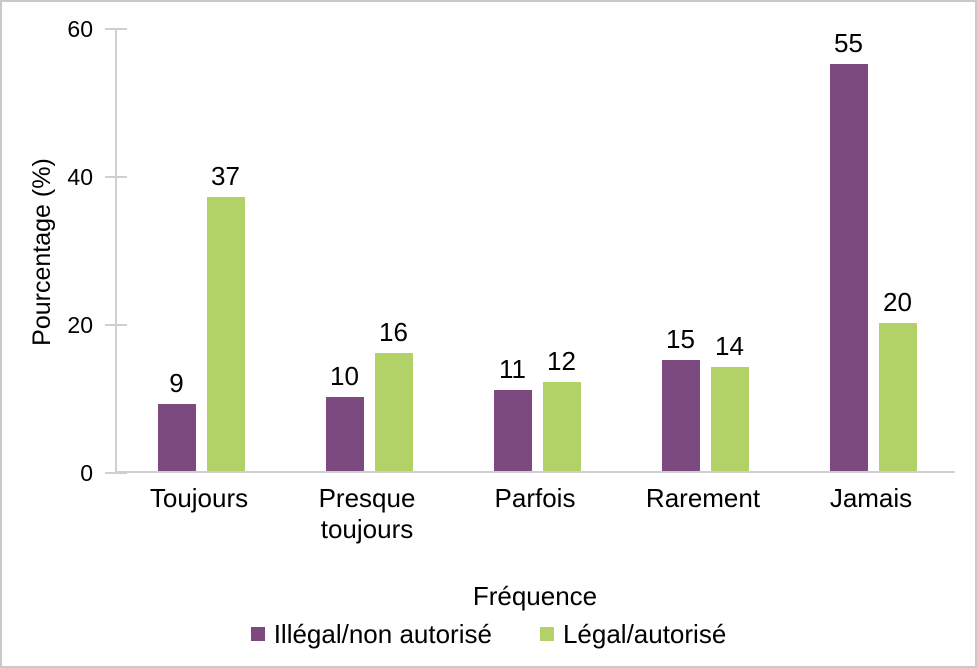  What do you see at coordinates (176, 383) in the screenshot?
I see `data-label: 9` at bounding box center [176, 383].